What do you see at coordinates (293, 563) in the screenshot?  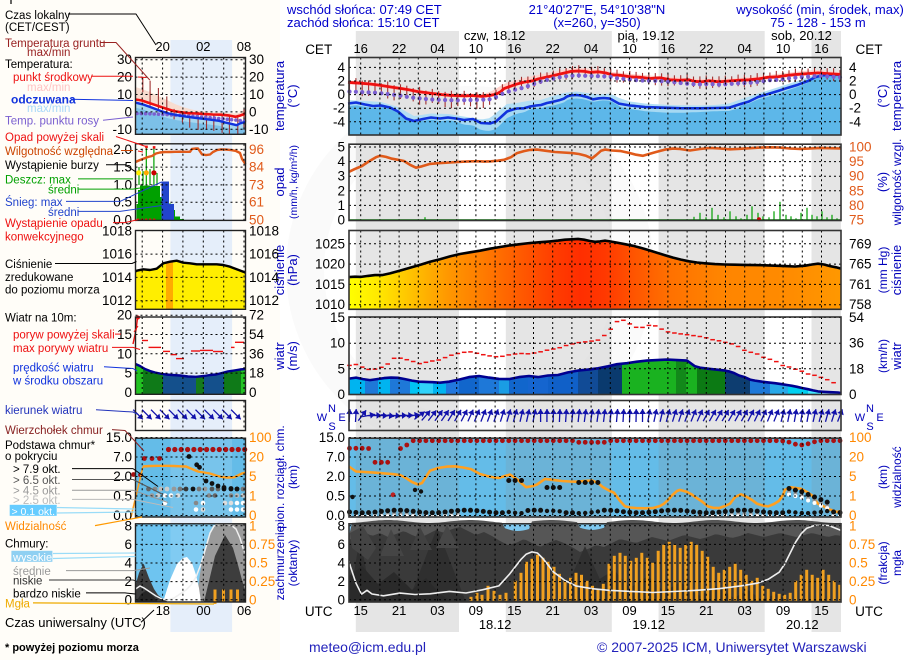 I see `svg-text: (oktanty)` at bounding box center [293, 563].